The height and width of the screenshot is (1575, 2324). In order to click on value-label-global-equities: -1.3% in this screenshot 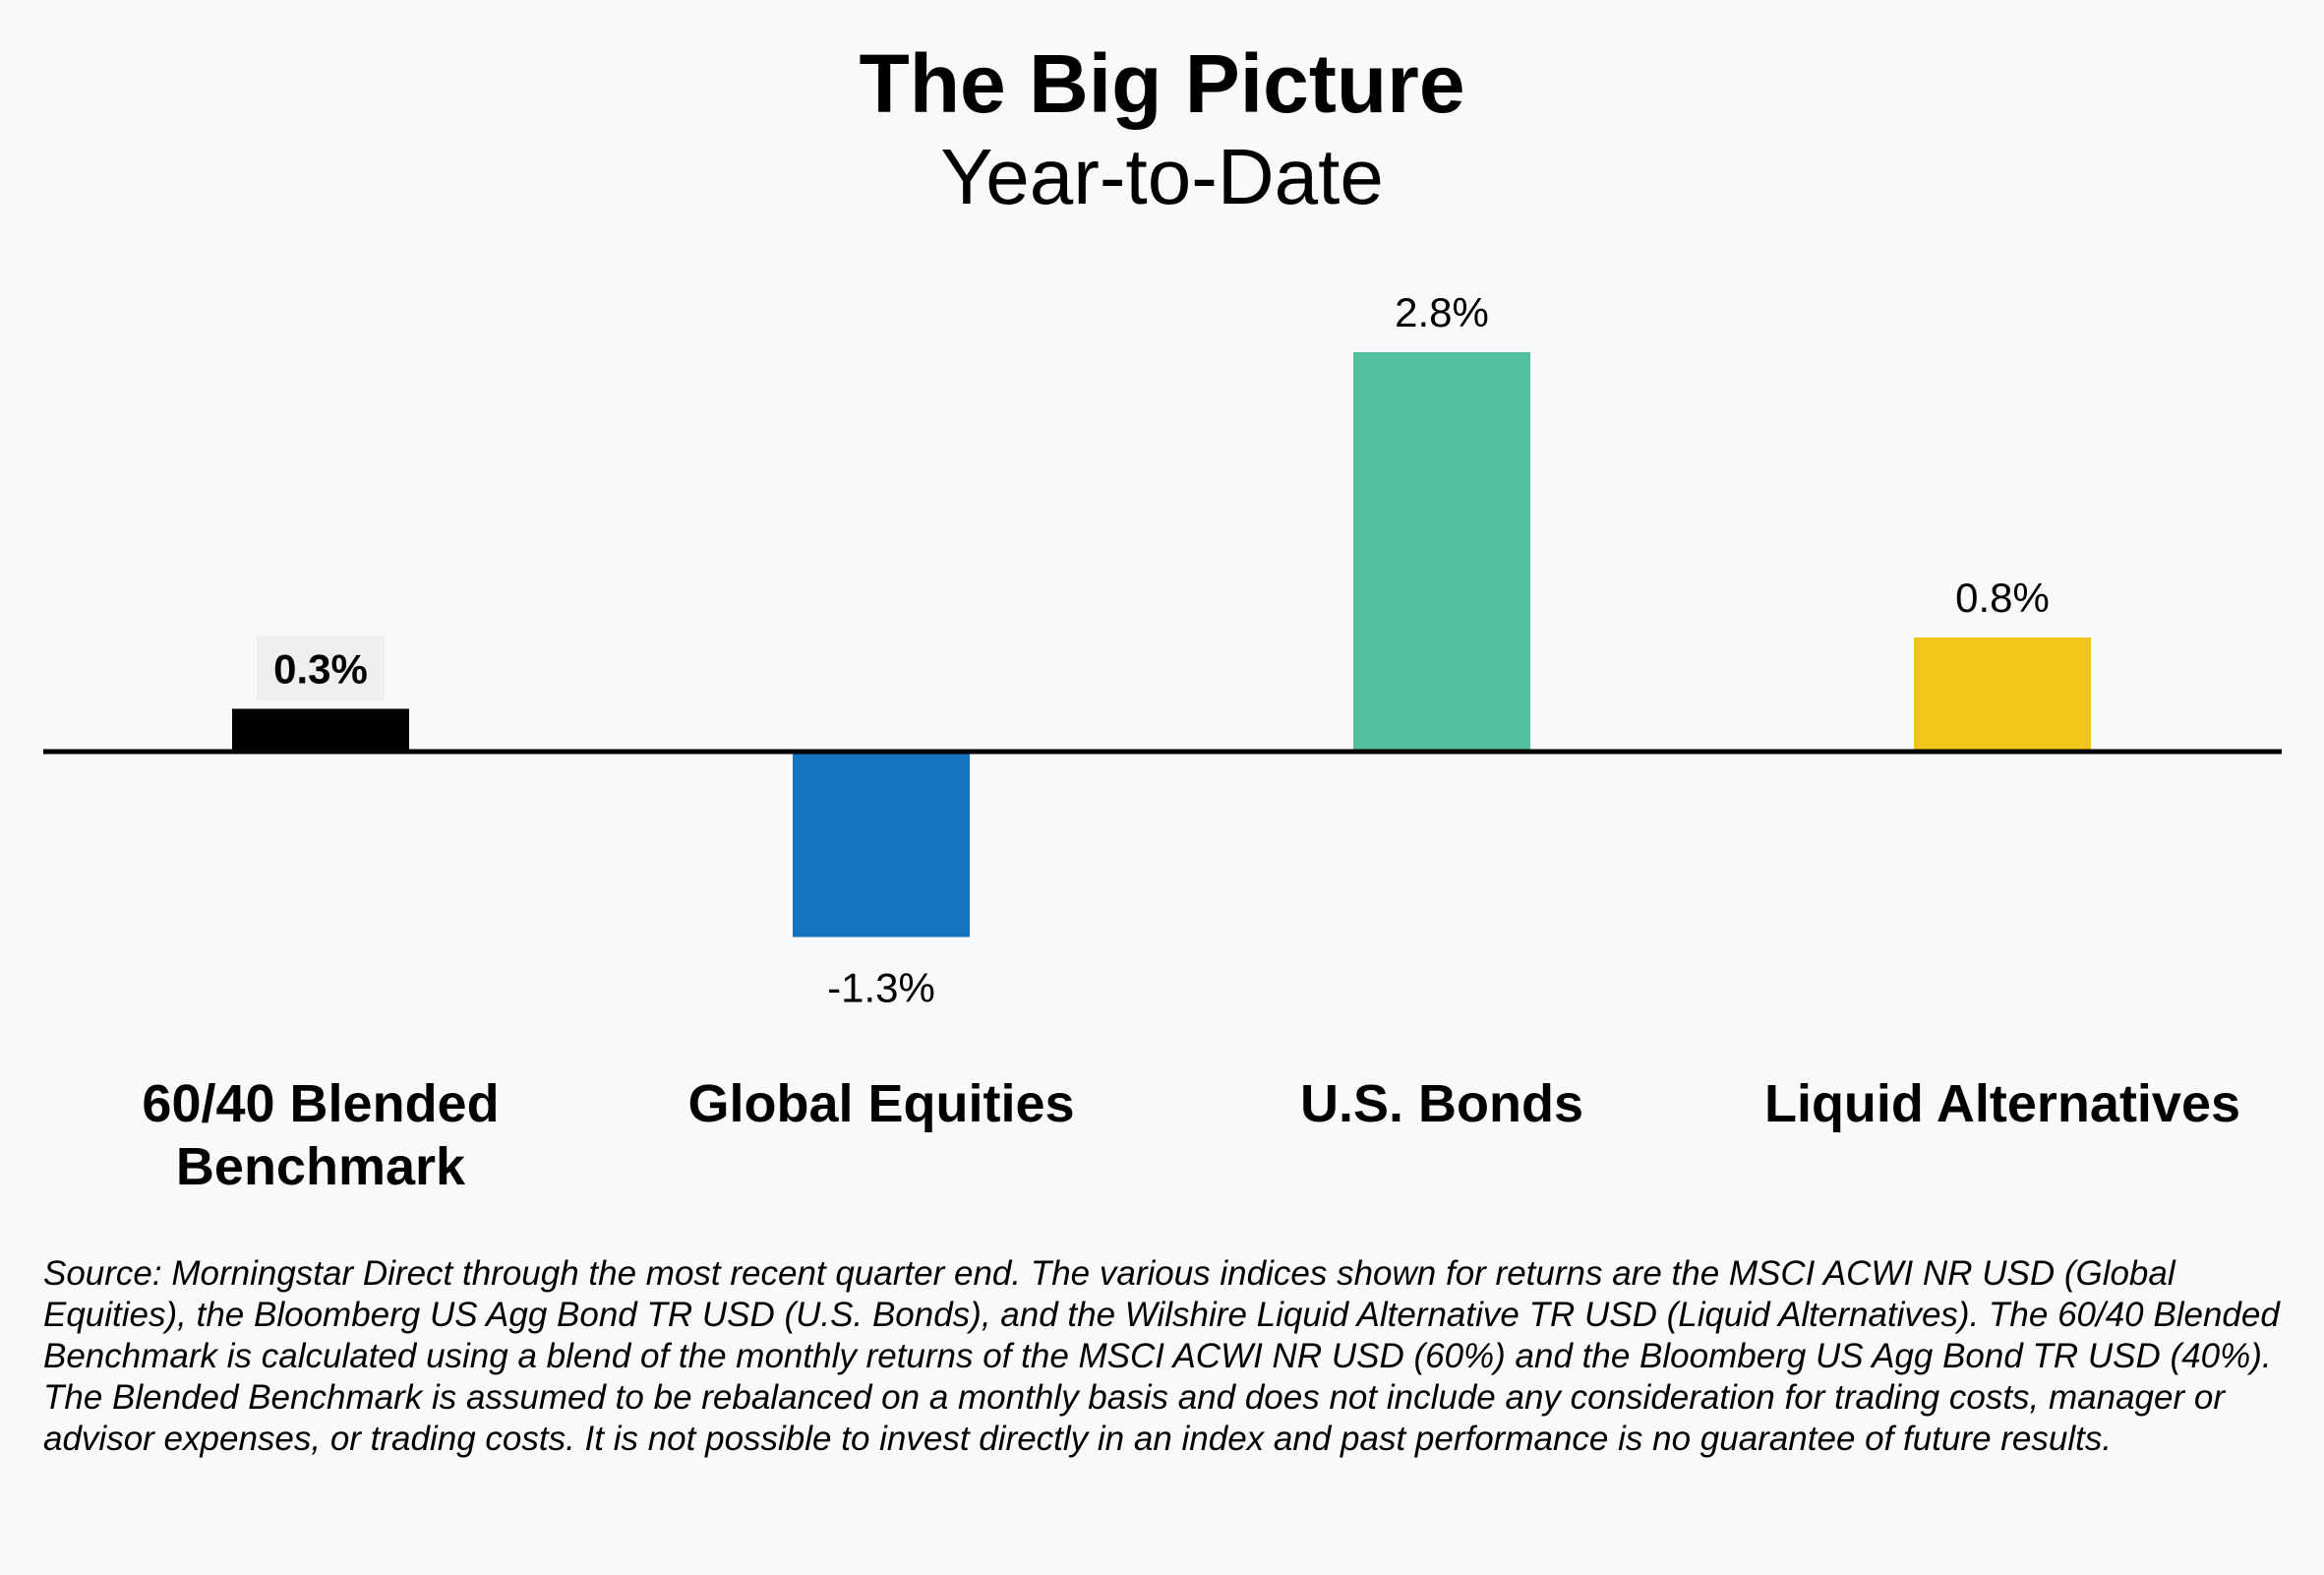, I will do `click(881, 988)`.